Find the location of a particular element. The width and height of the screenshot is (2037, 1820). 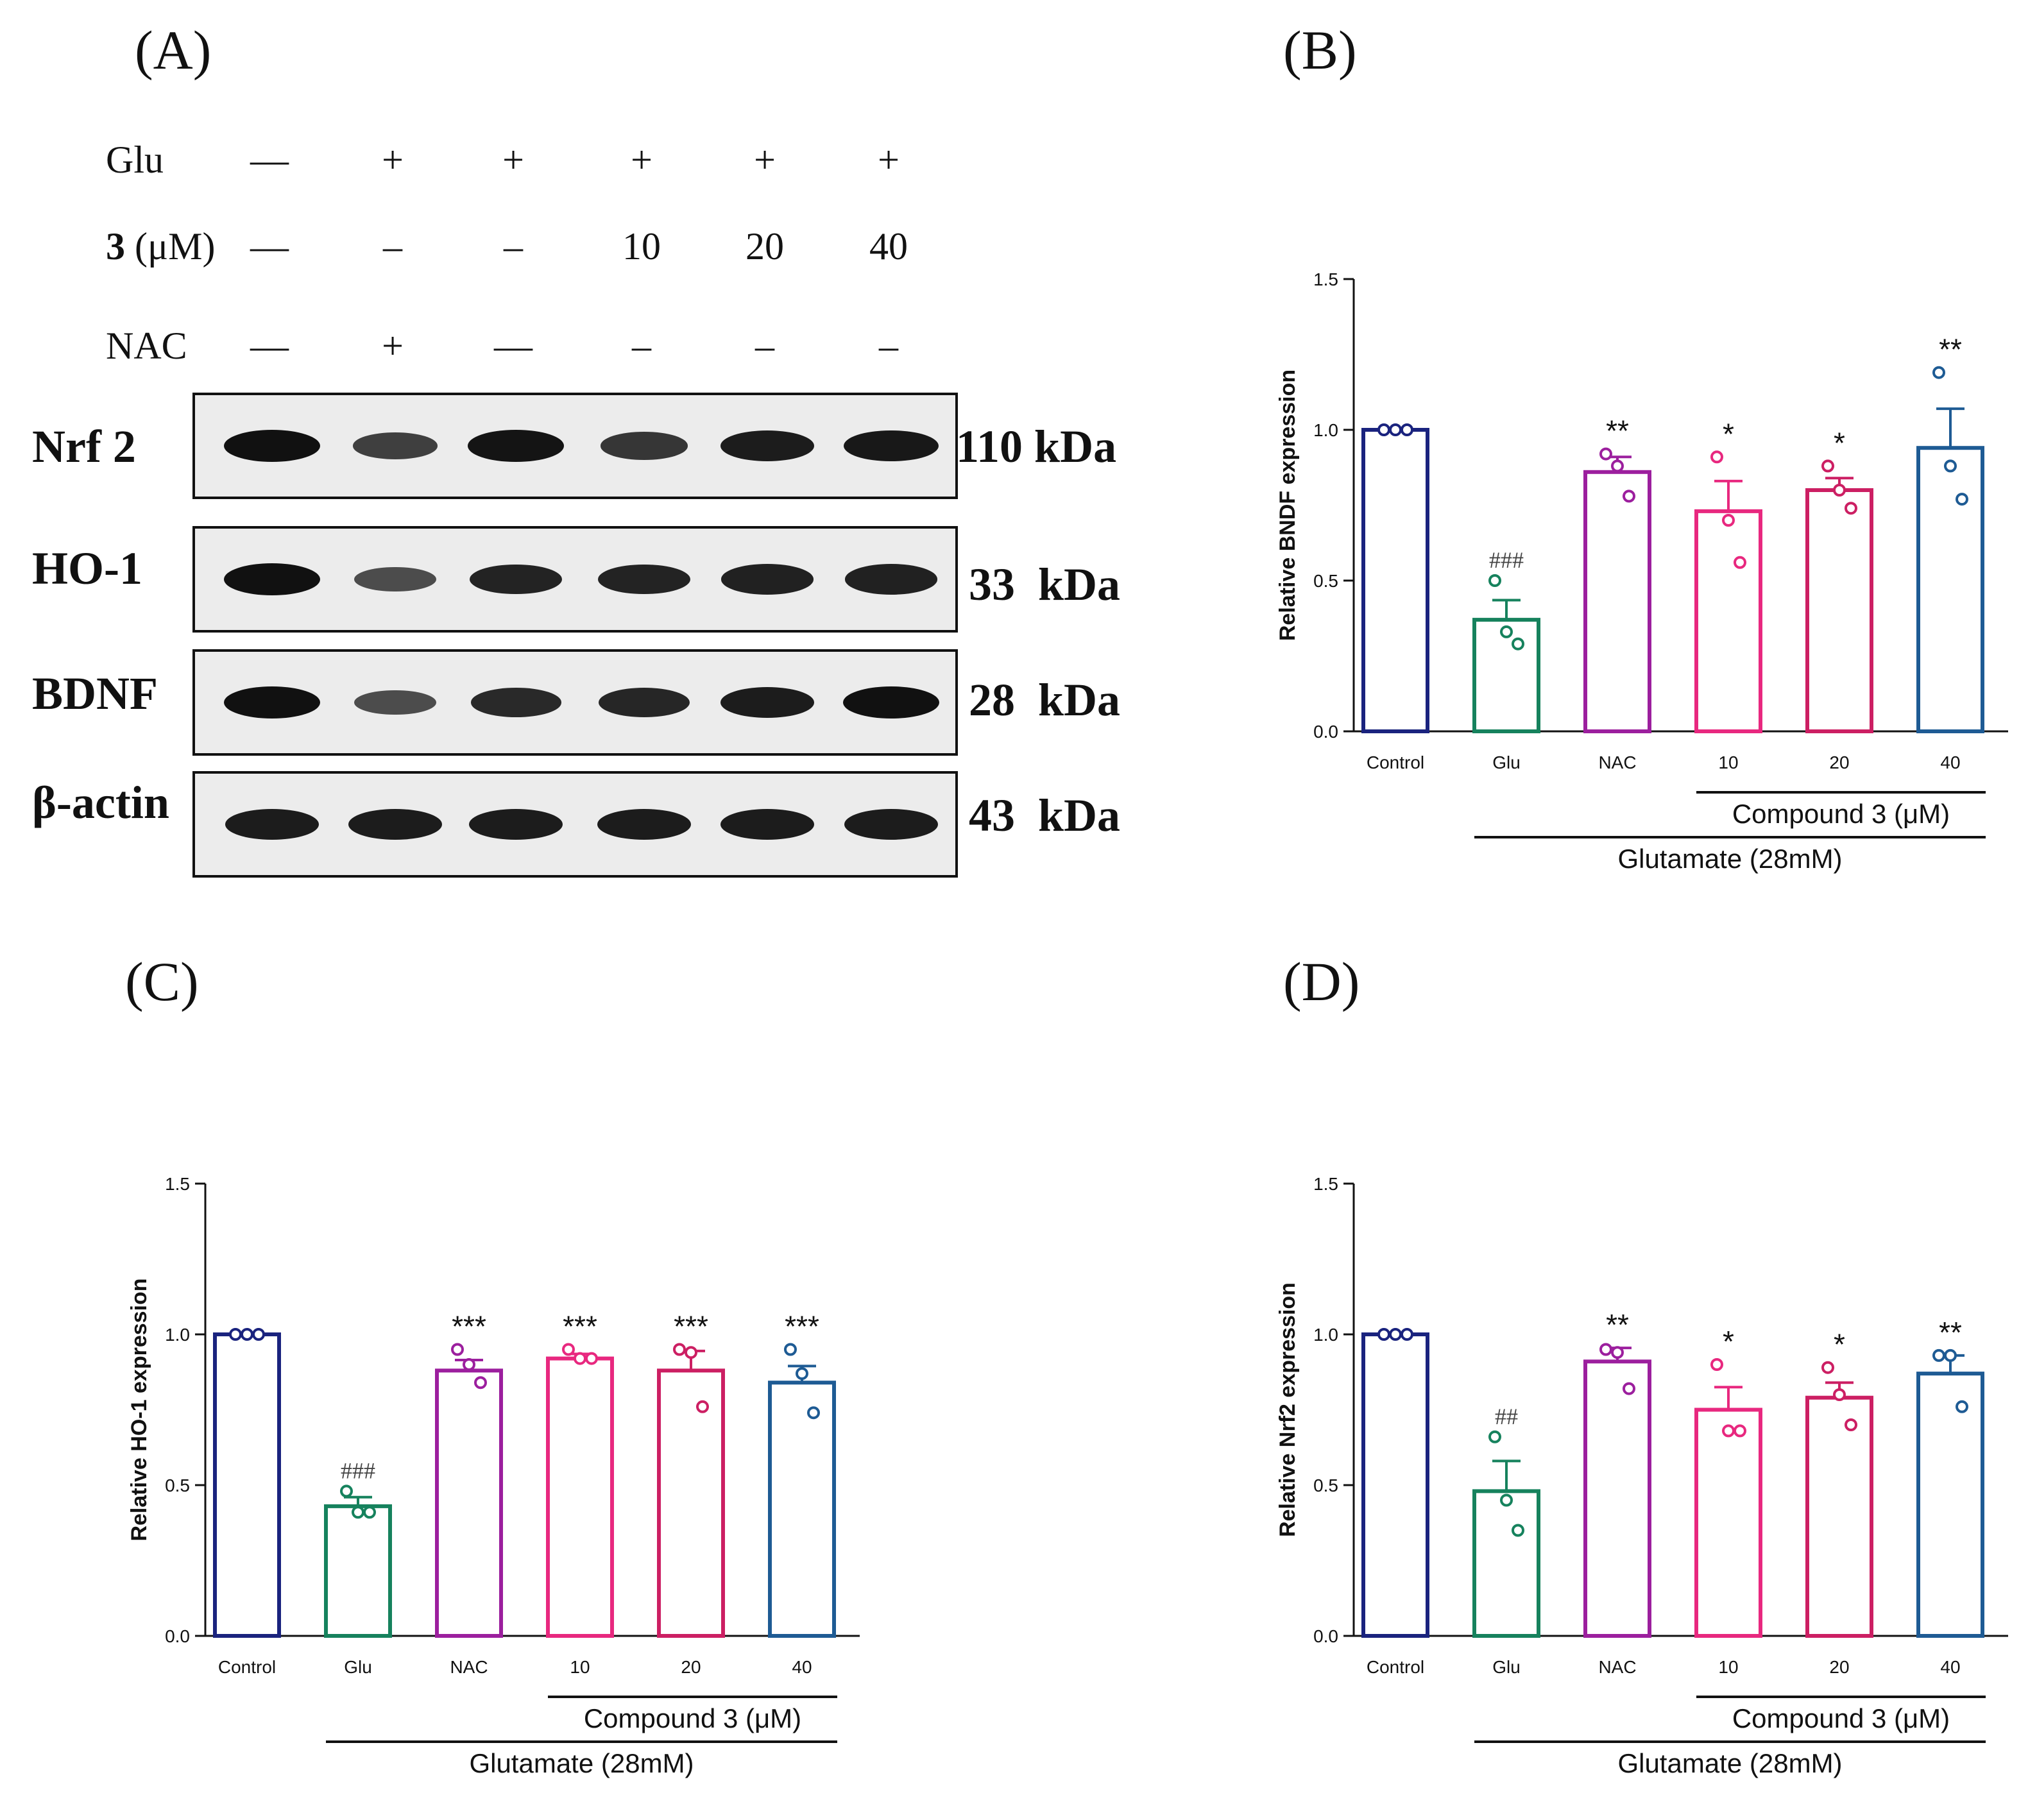

molecular-weight-label: 43 kDa is located at coordinates (1045, 815).